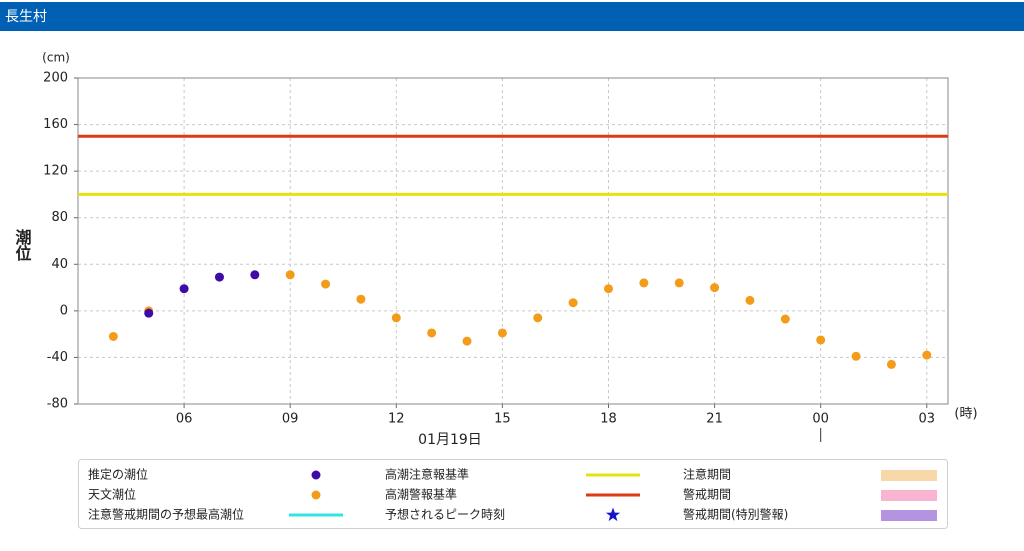 This screenshot has height=551, width=1024. I want to click on y-tick-label: 80, so click(59, 217).